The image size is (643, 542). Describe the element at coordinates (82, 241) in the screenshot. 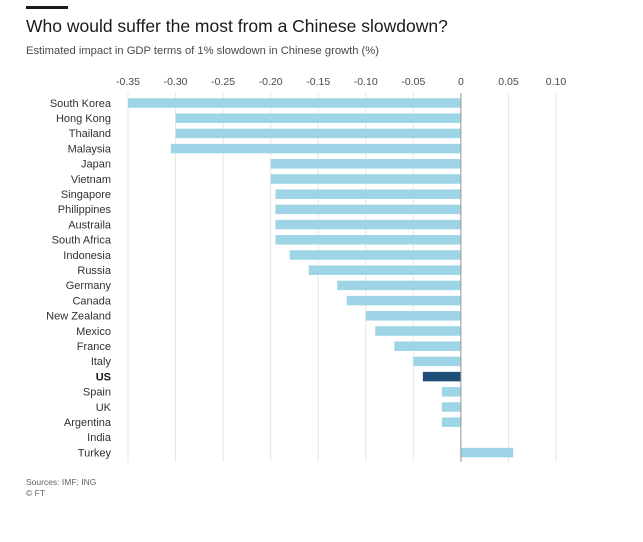

I see `category-label: South Africa` at that location.